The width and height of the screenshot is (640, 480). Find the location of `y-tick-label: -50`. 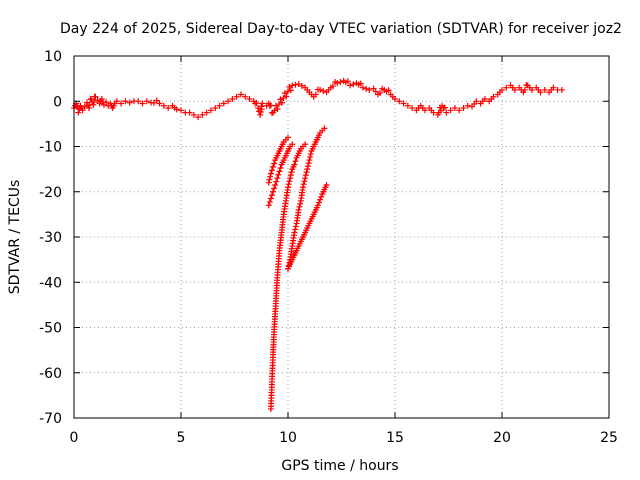

y-tick-label: -50 is located at coordinates (50, 329).